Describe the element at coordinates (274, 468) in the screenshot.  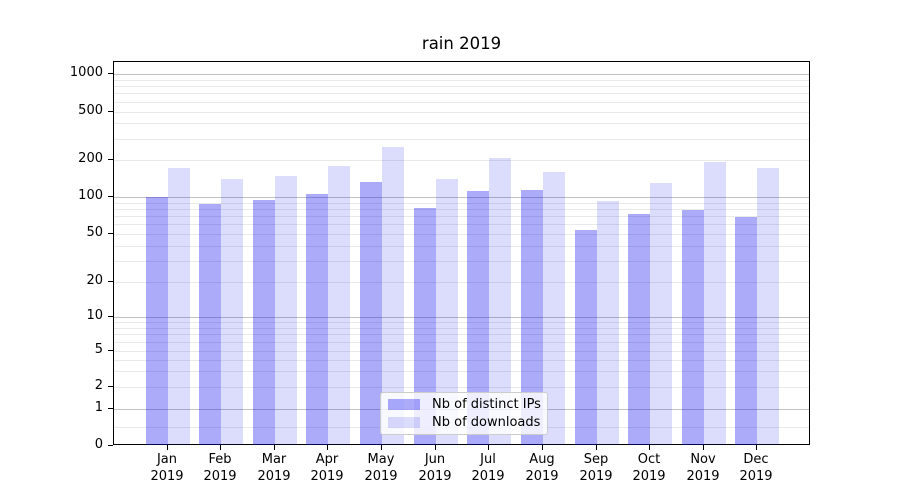
I see `x-tick-label-mar: Mar 2019` at that location.